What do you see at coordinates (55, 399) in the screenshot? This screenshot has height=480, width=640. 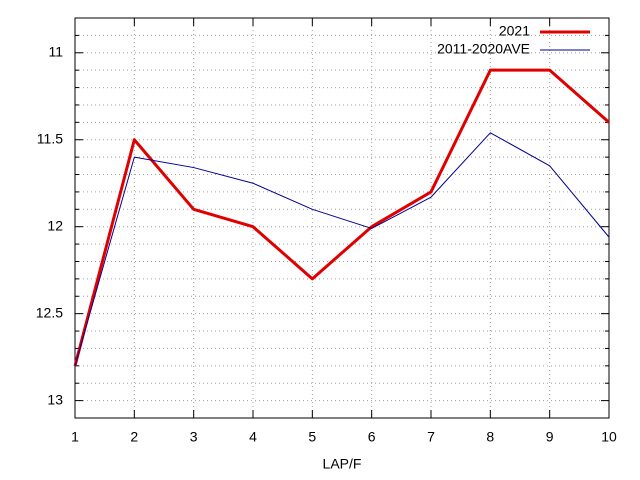 I see `y-tick-label: 13` at bounding box center [55, 399].